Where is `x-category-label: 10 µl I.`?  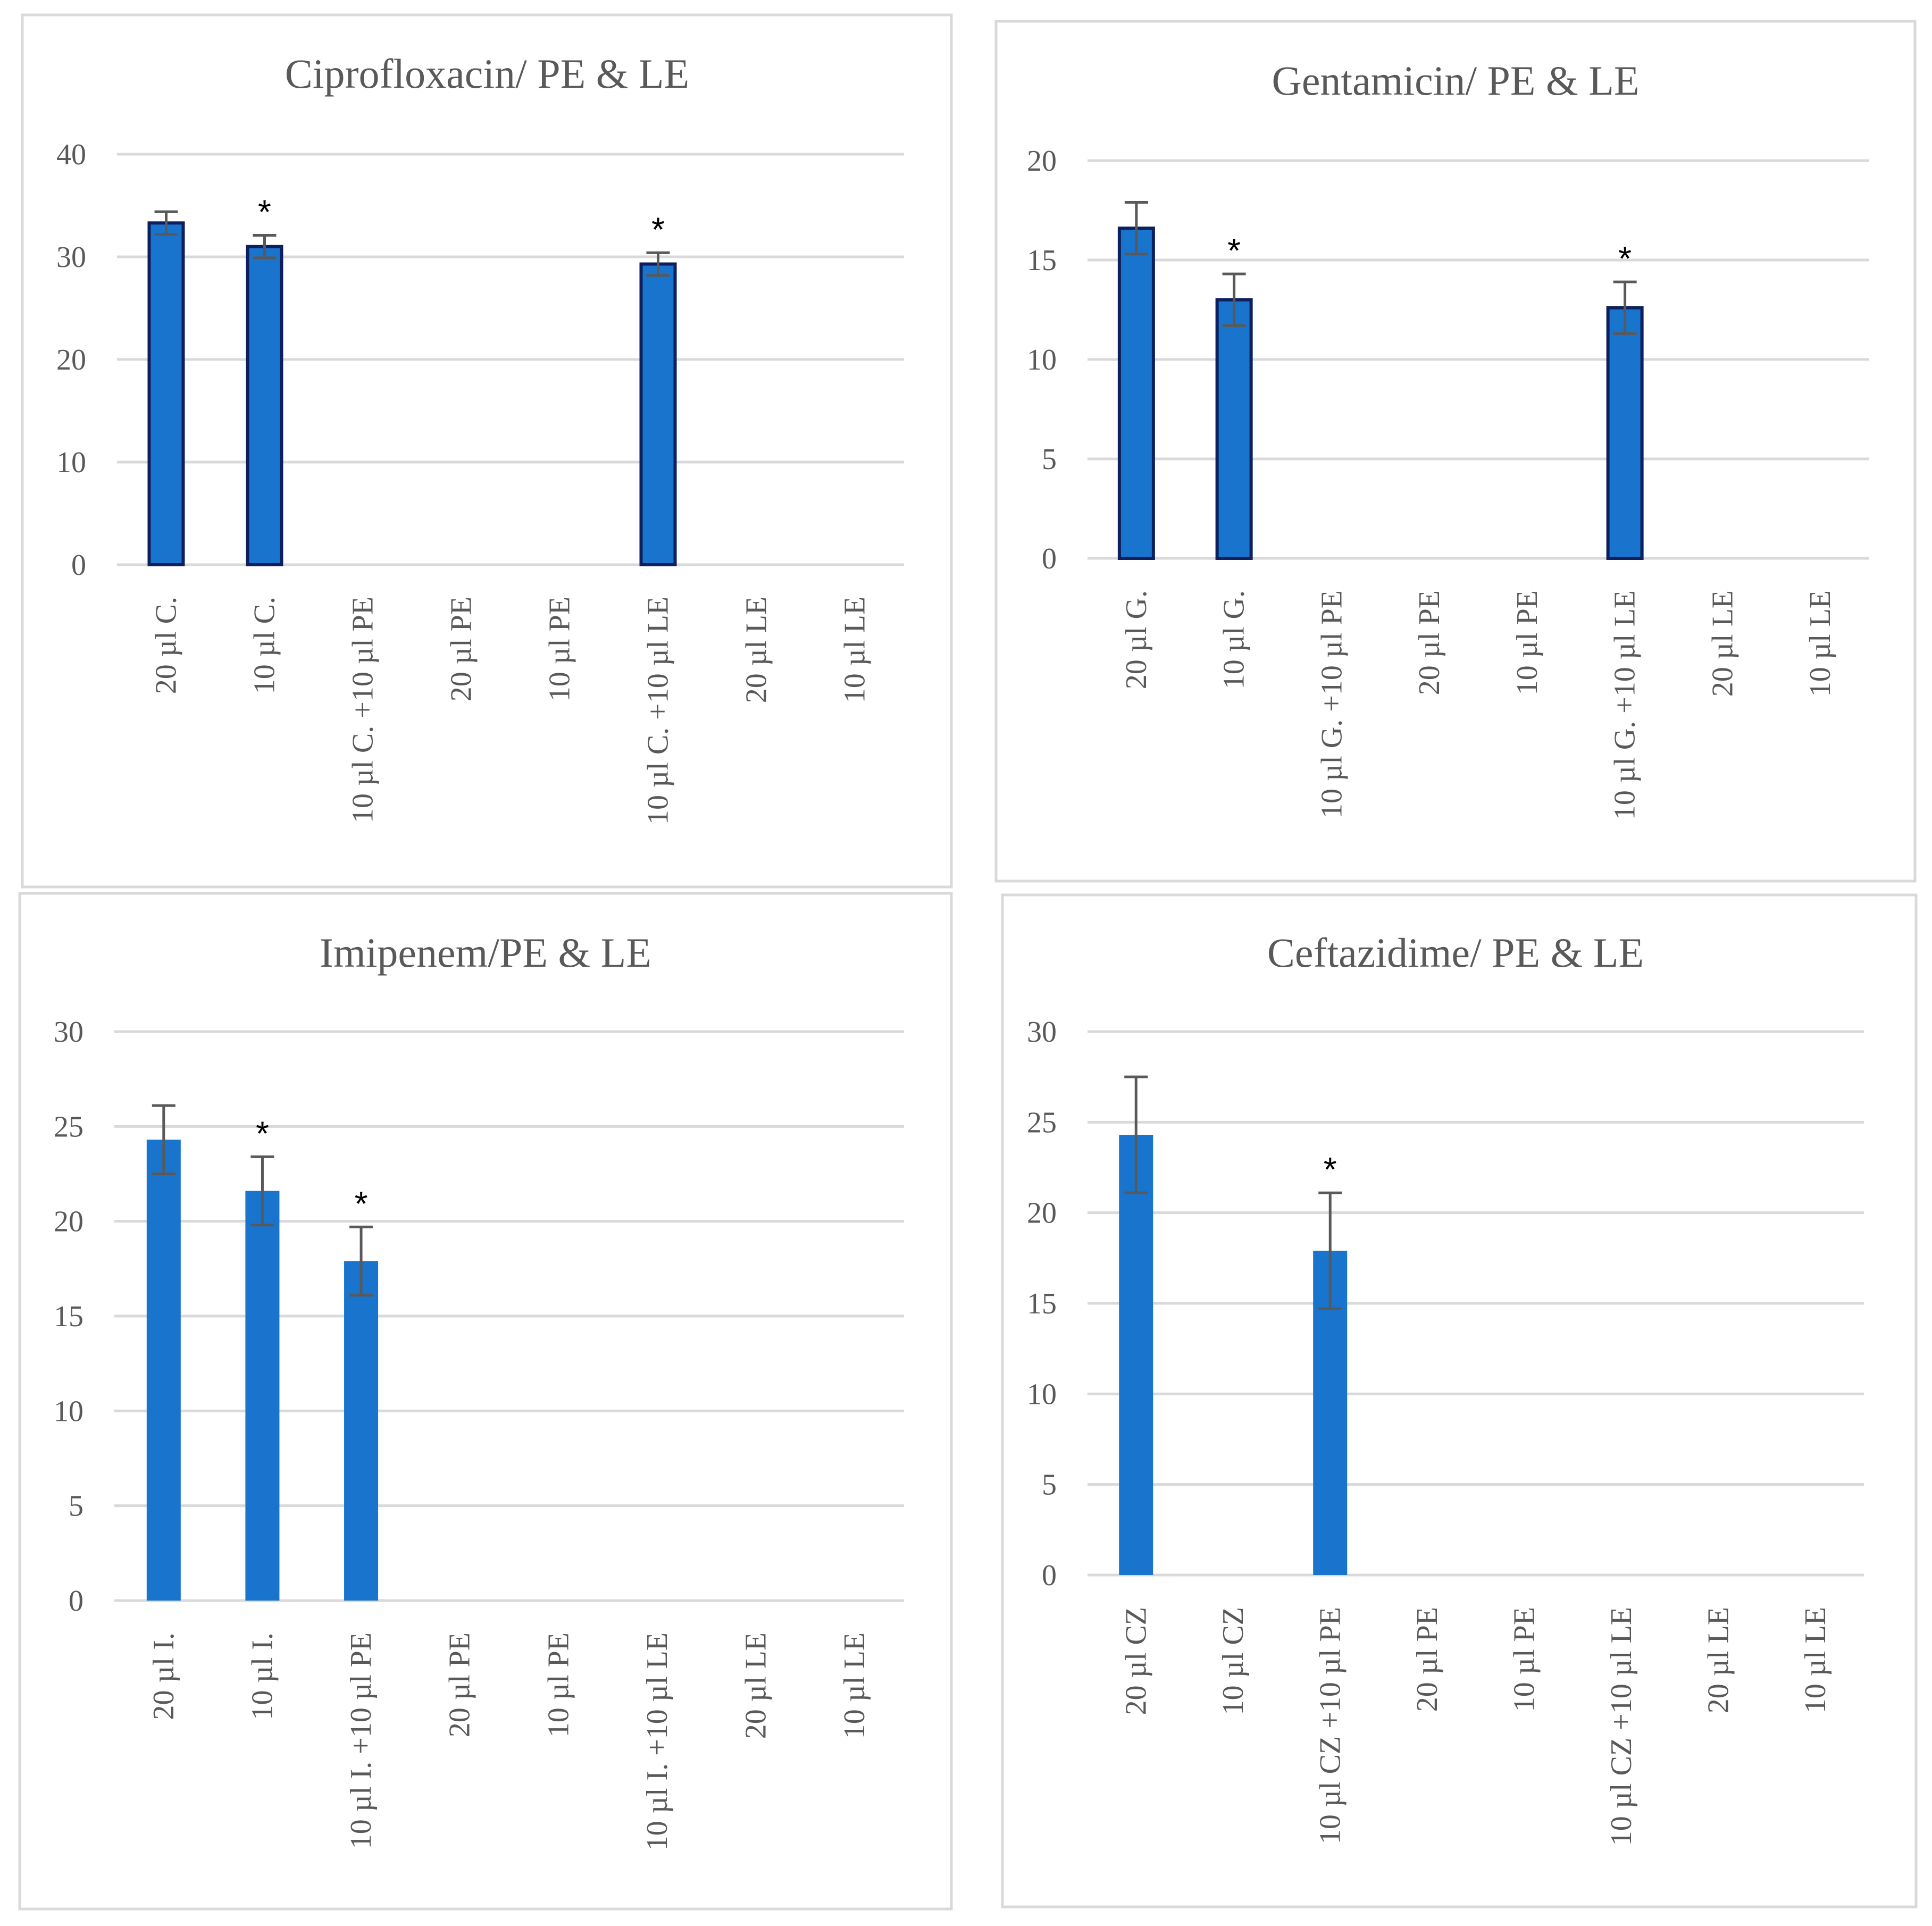 x-category-label: 10 µl I. is located at coordinates (262, 1676).